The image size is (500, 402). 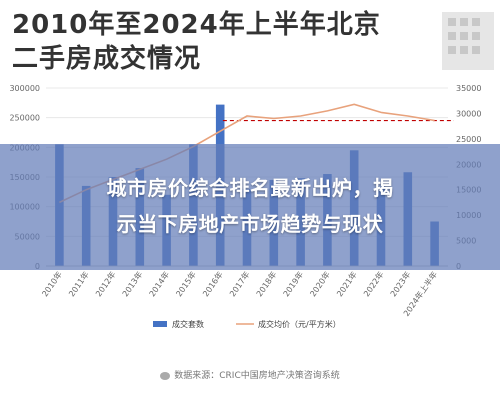 What do you see at coordinates (266, 283) in the screenshot?
I see `x-tick-label: 2018年` at bounding box center [266, 283].